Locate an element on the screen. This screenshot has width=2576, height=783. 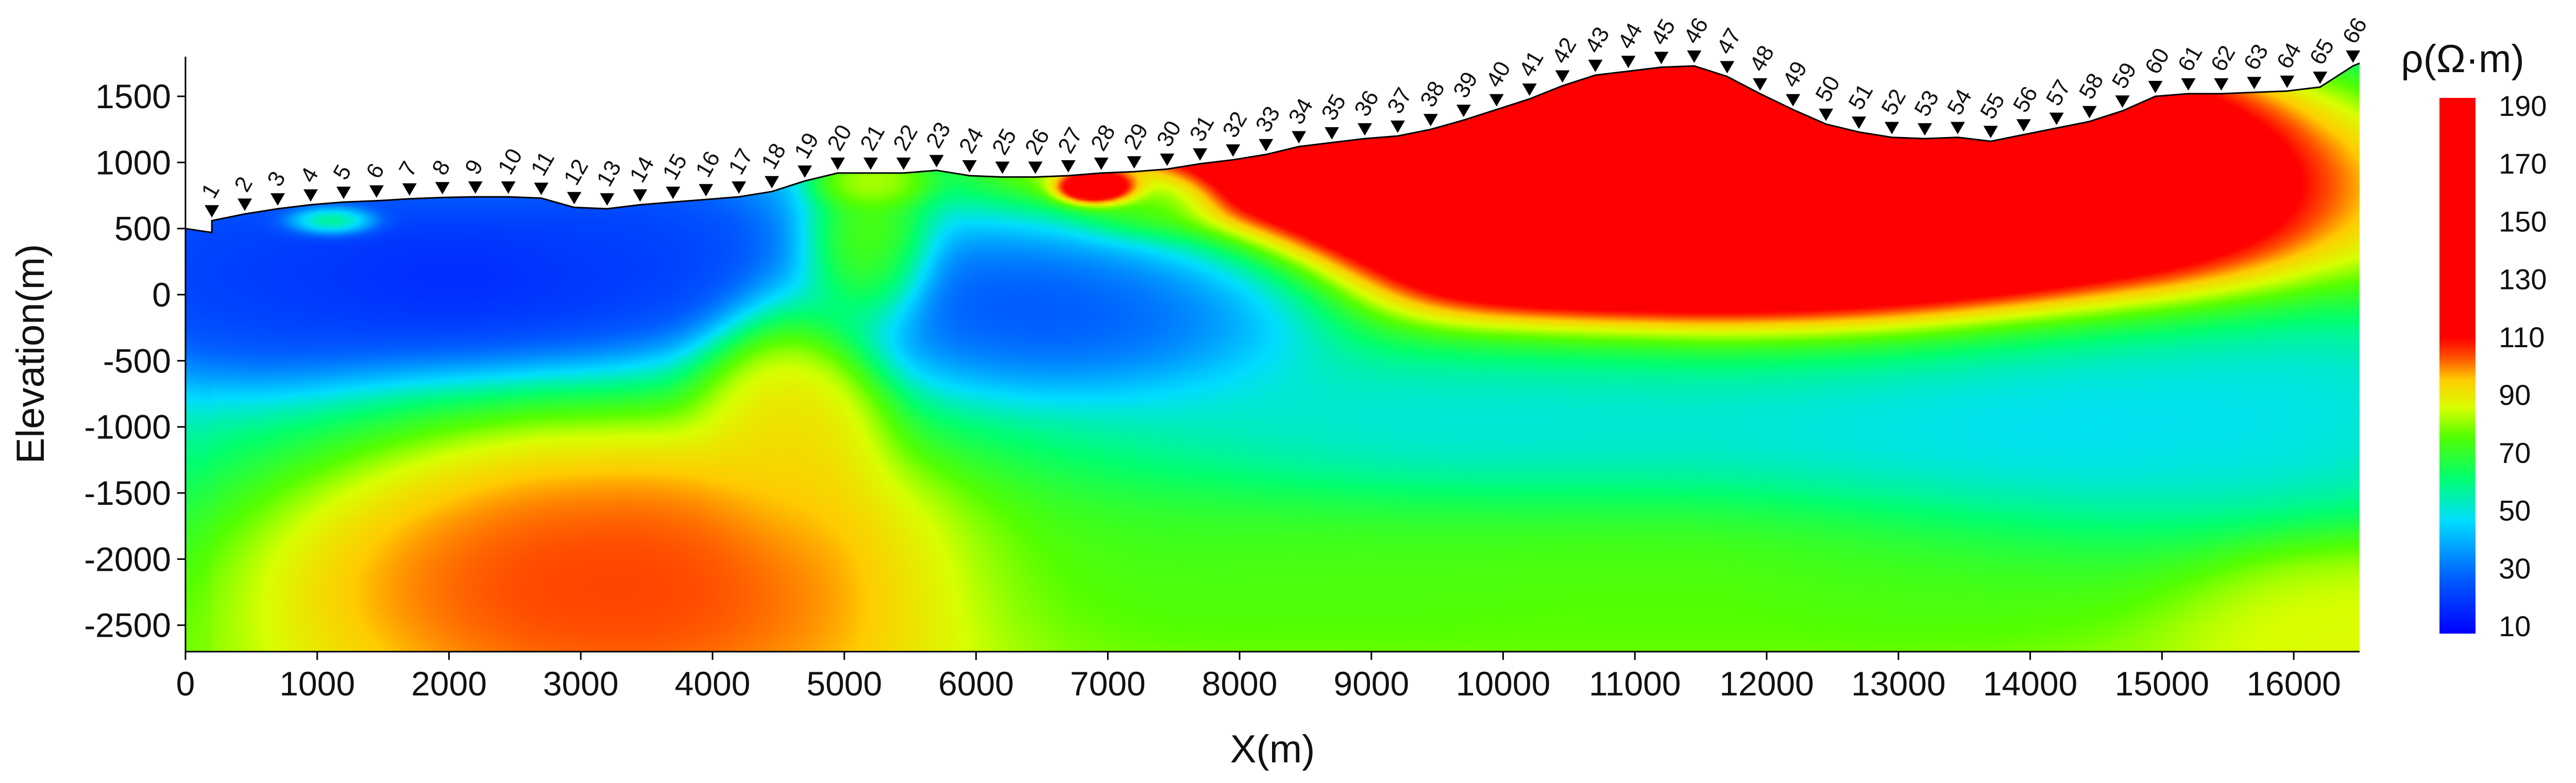
station-label: 45 is located at coordinates (1663, 32).